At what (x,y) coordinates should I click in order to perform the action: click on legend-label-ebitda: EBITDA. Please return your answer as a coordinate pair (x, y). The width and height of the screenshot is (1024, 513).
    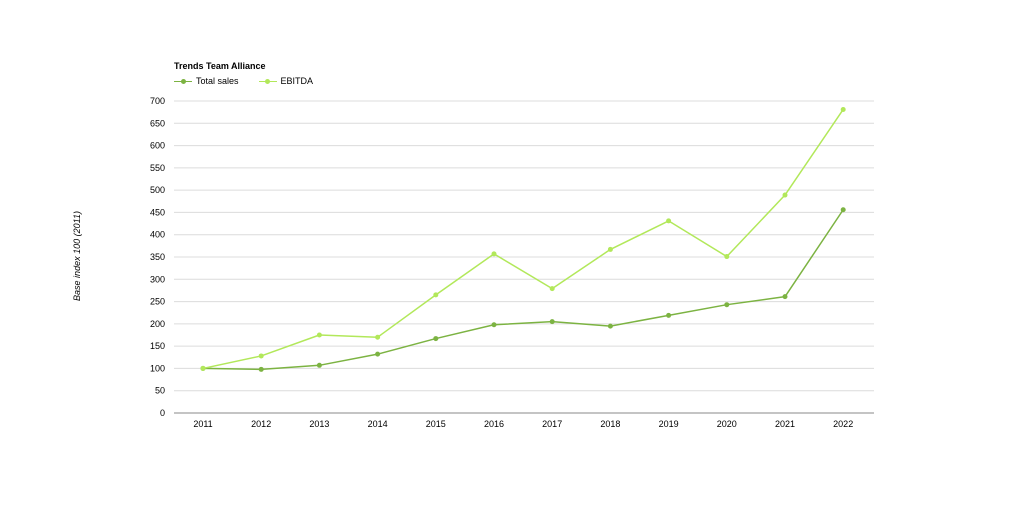
    Looking at the image, I should click on (297, 81).